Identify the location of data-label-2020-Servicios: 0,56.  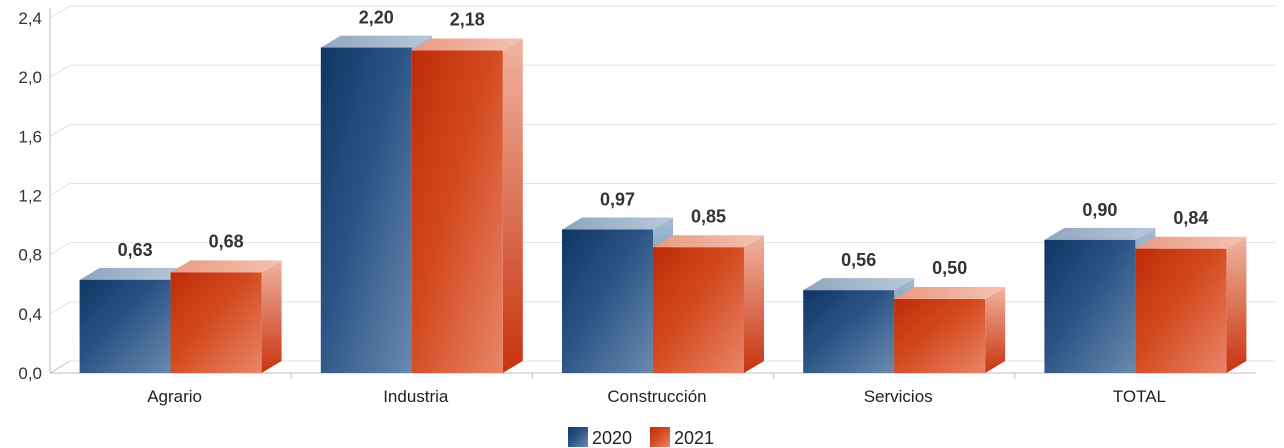
(858, 260).